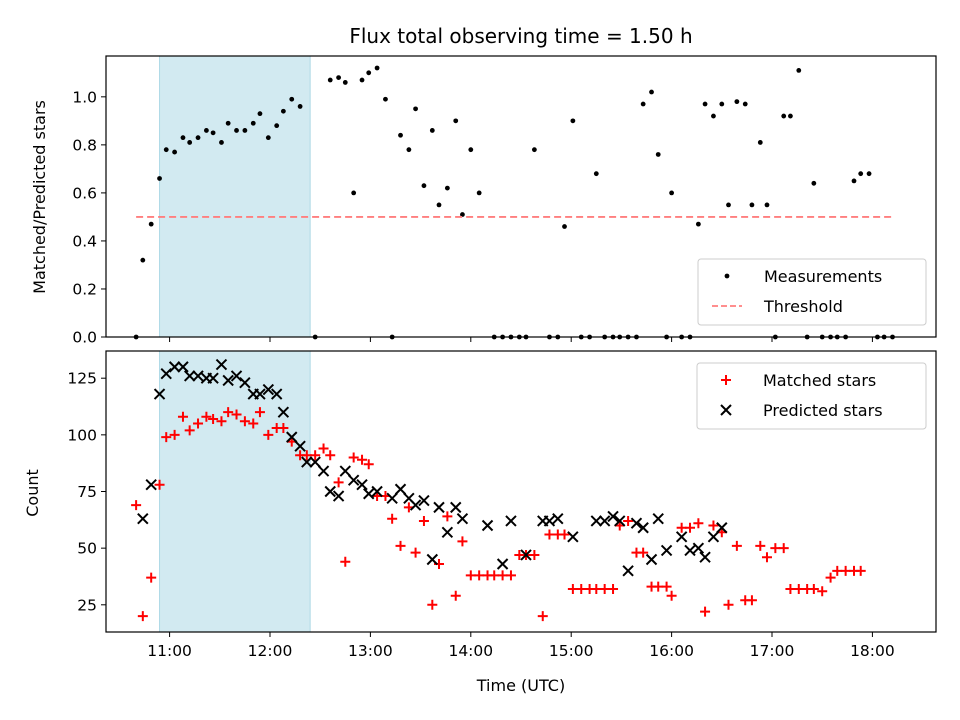 The width and height of the screenshot is (960, 720). Describe the element at coordinates (811, 396) in the screenshot. I see `count-legend: Matched stars Predicted stars` at that location.